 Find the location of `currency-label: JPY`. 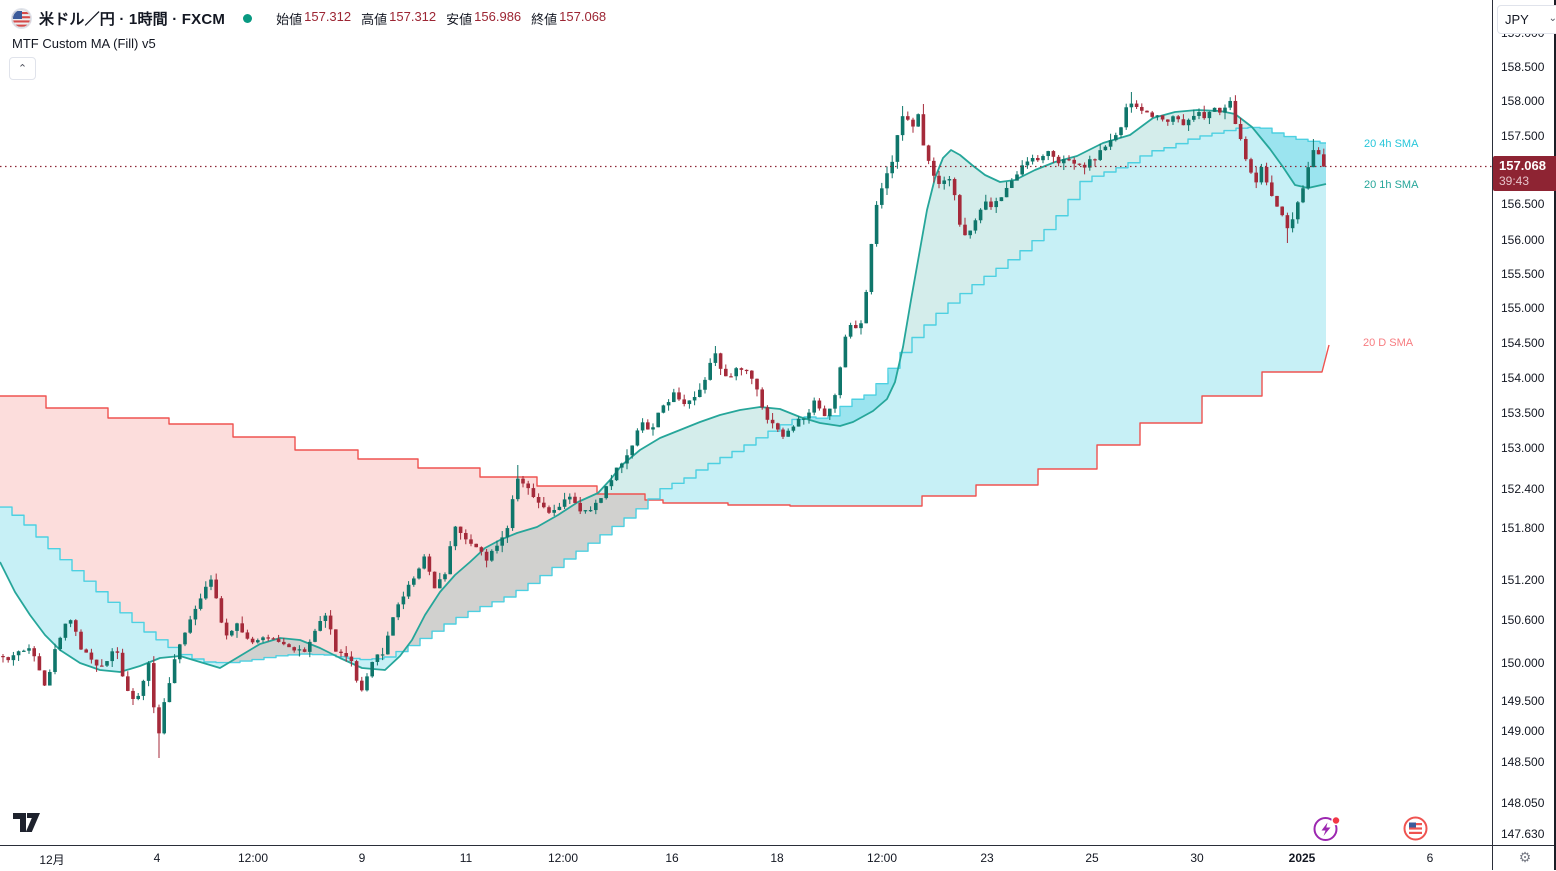

currency-label: JPY is located at coordinates (1517, 19).